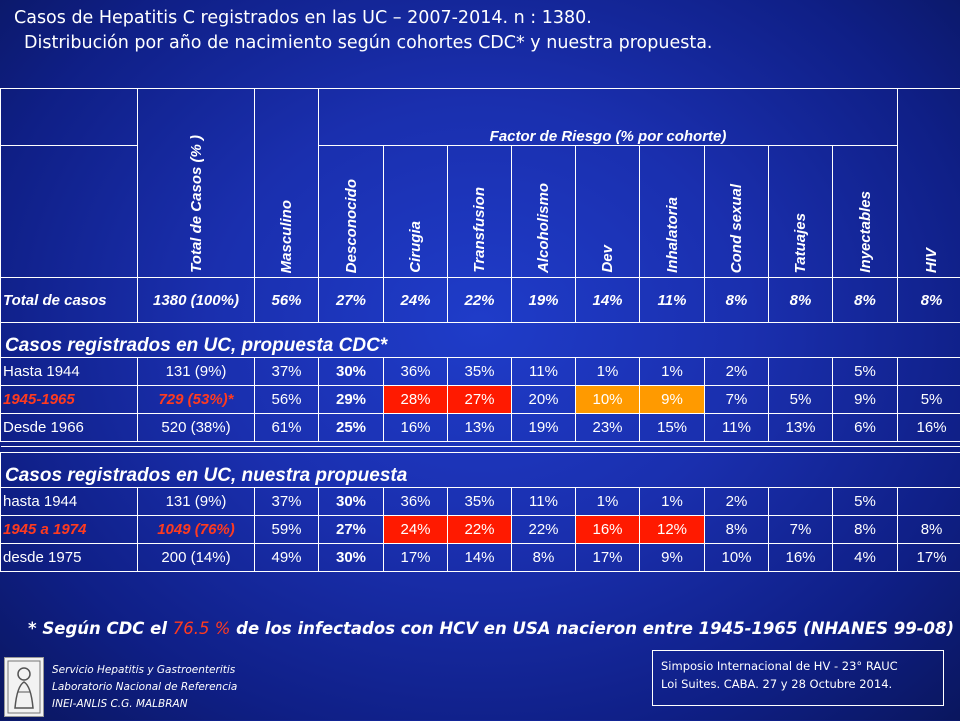 This screenshot has width=960, height=721. What do you see at coordinates (672, 428) in the screenshot?
I see `cell: 15%` at bounding box center [672, 428].